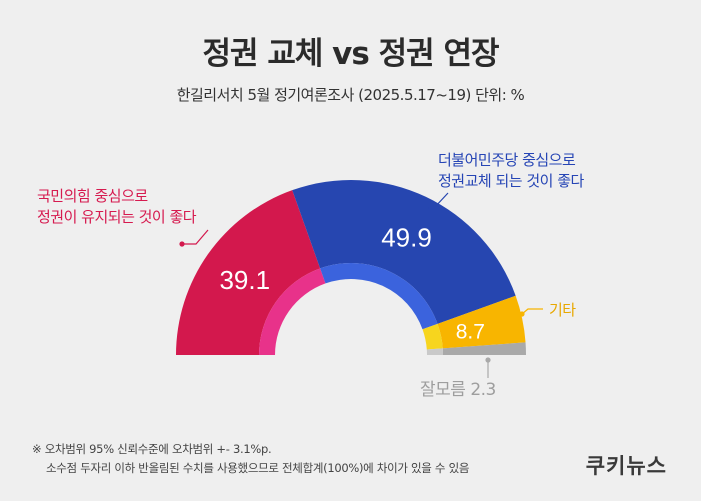 Image resolution: width=701 pixels, height=501 pixels. What do you see at coordinates (470, 332) in the screenshot?
I see `value-label-etc: 8.7` at bounding box center [470, 332].